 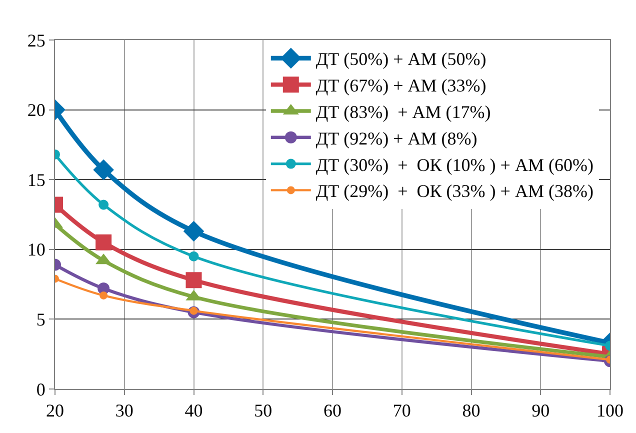 What do you see at coordinates (36, 180) in the screenshot?
I see `y-tick-label: 15` at bounding box center [36, 180].